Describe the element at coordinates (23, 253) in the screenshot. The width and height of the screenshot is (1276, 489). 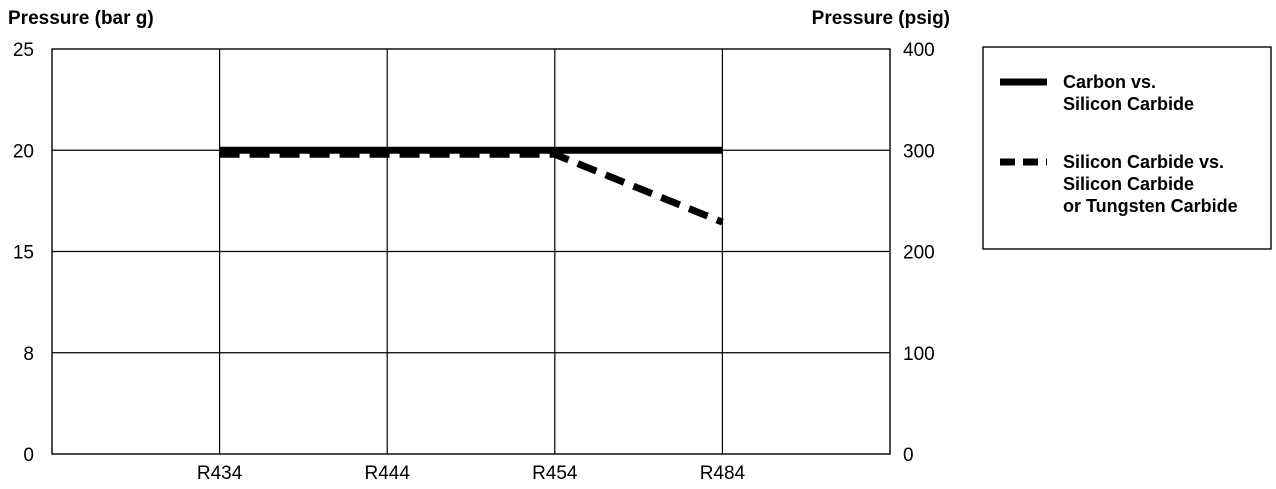
I see `left-tick-label: 15` at that location.